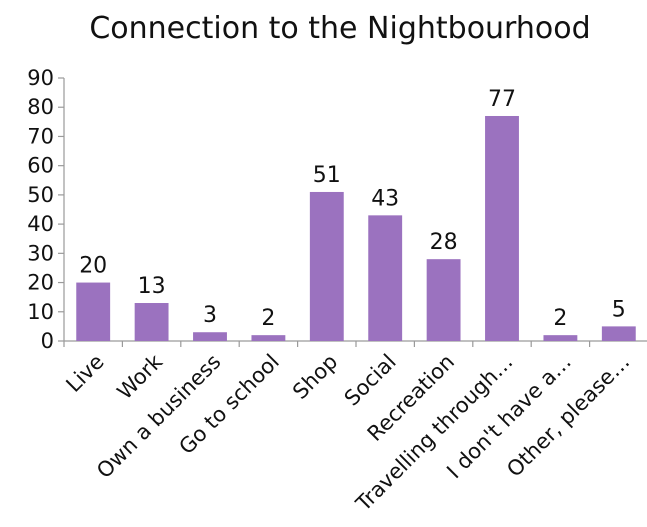 The width and height of the screenshot is (647, 527). Describe the element at coordinates (619, 309) in the screenshot. I see `data-label: 5` at that location.